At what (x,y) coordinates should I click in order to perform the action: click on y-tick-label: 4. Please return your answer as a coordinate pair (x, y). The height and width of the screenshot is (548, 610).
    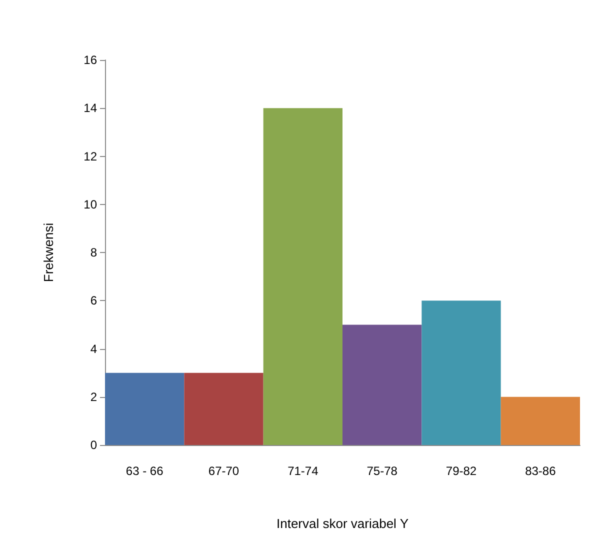
    Looking at the image, I should click on (94, 349).